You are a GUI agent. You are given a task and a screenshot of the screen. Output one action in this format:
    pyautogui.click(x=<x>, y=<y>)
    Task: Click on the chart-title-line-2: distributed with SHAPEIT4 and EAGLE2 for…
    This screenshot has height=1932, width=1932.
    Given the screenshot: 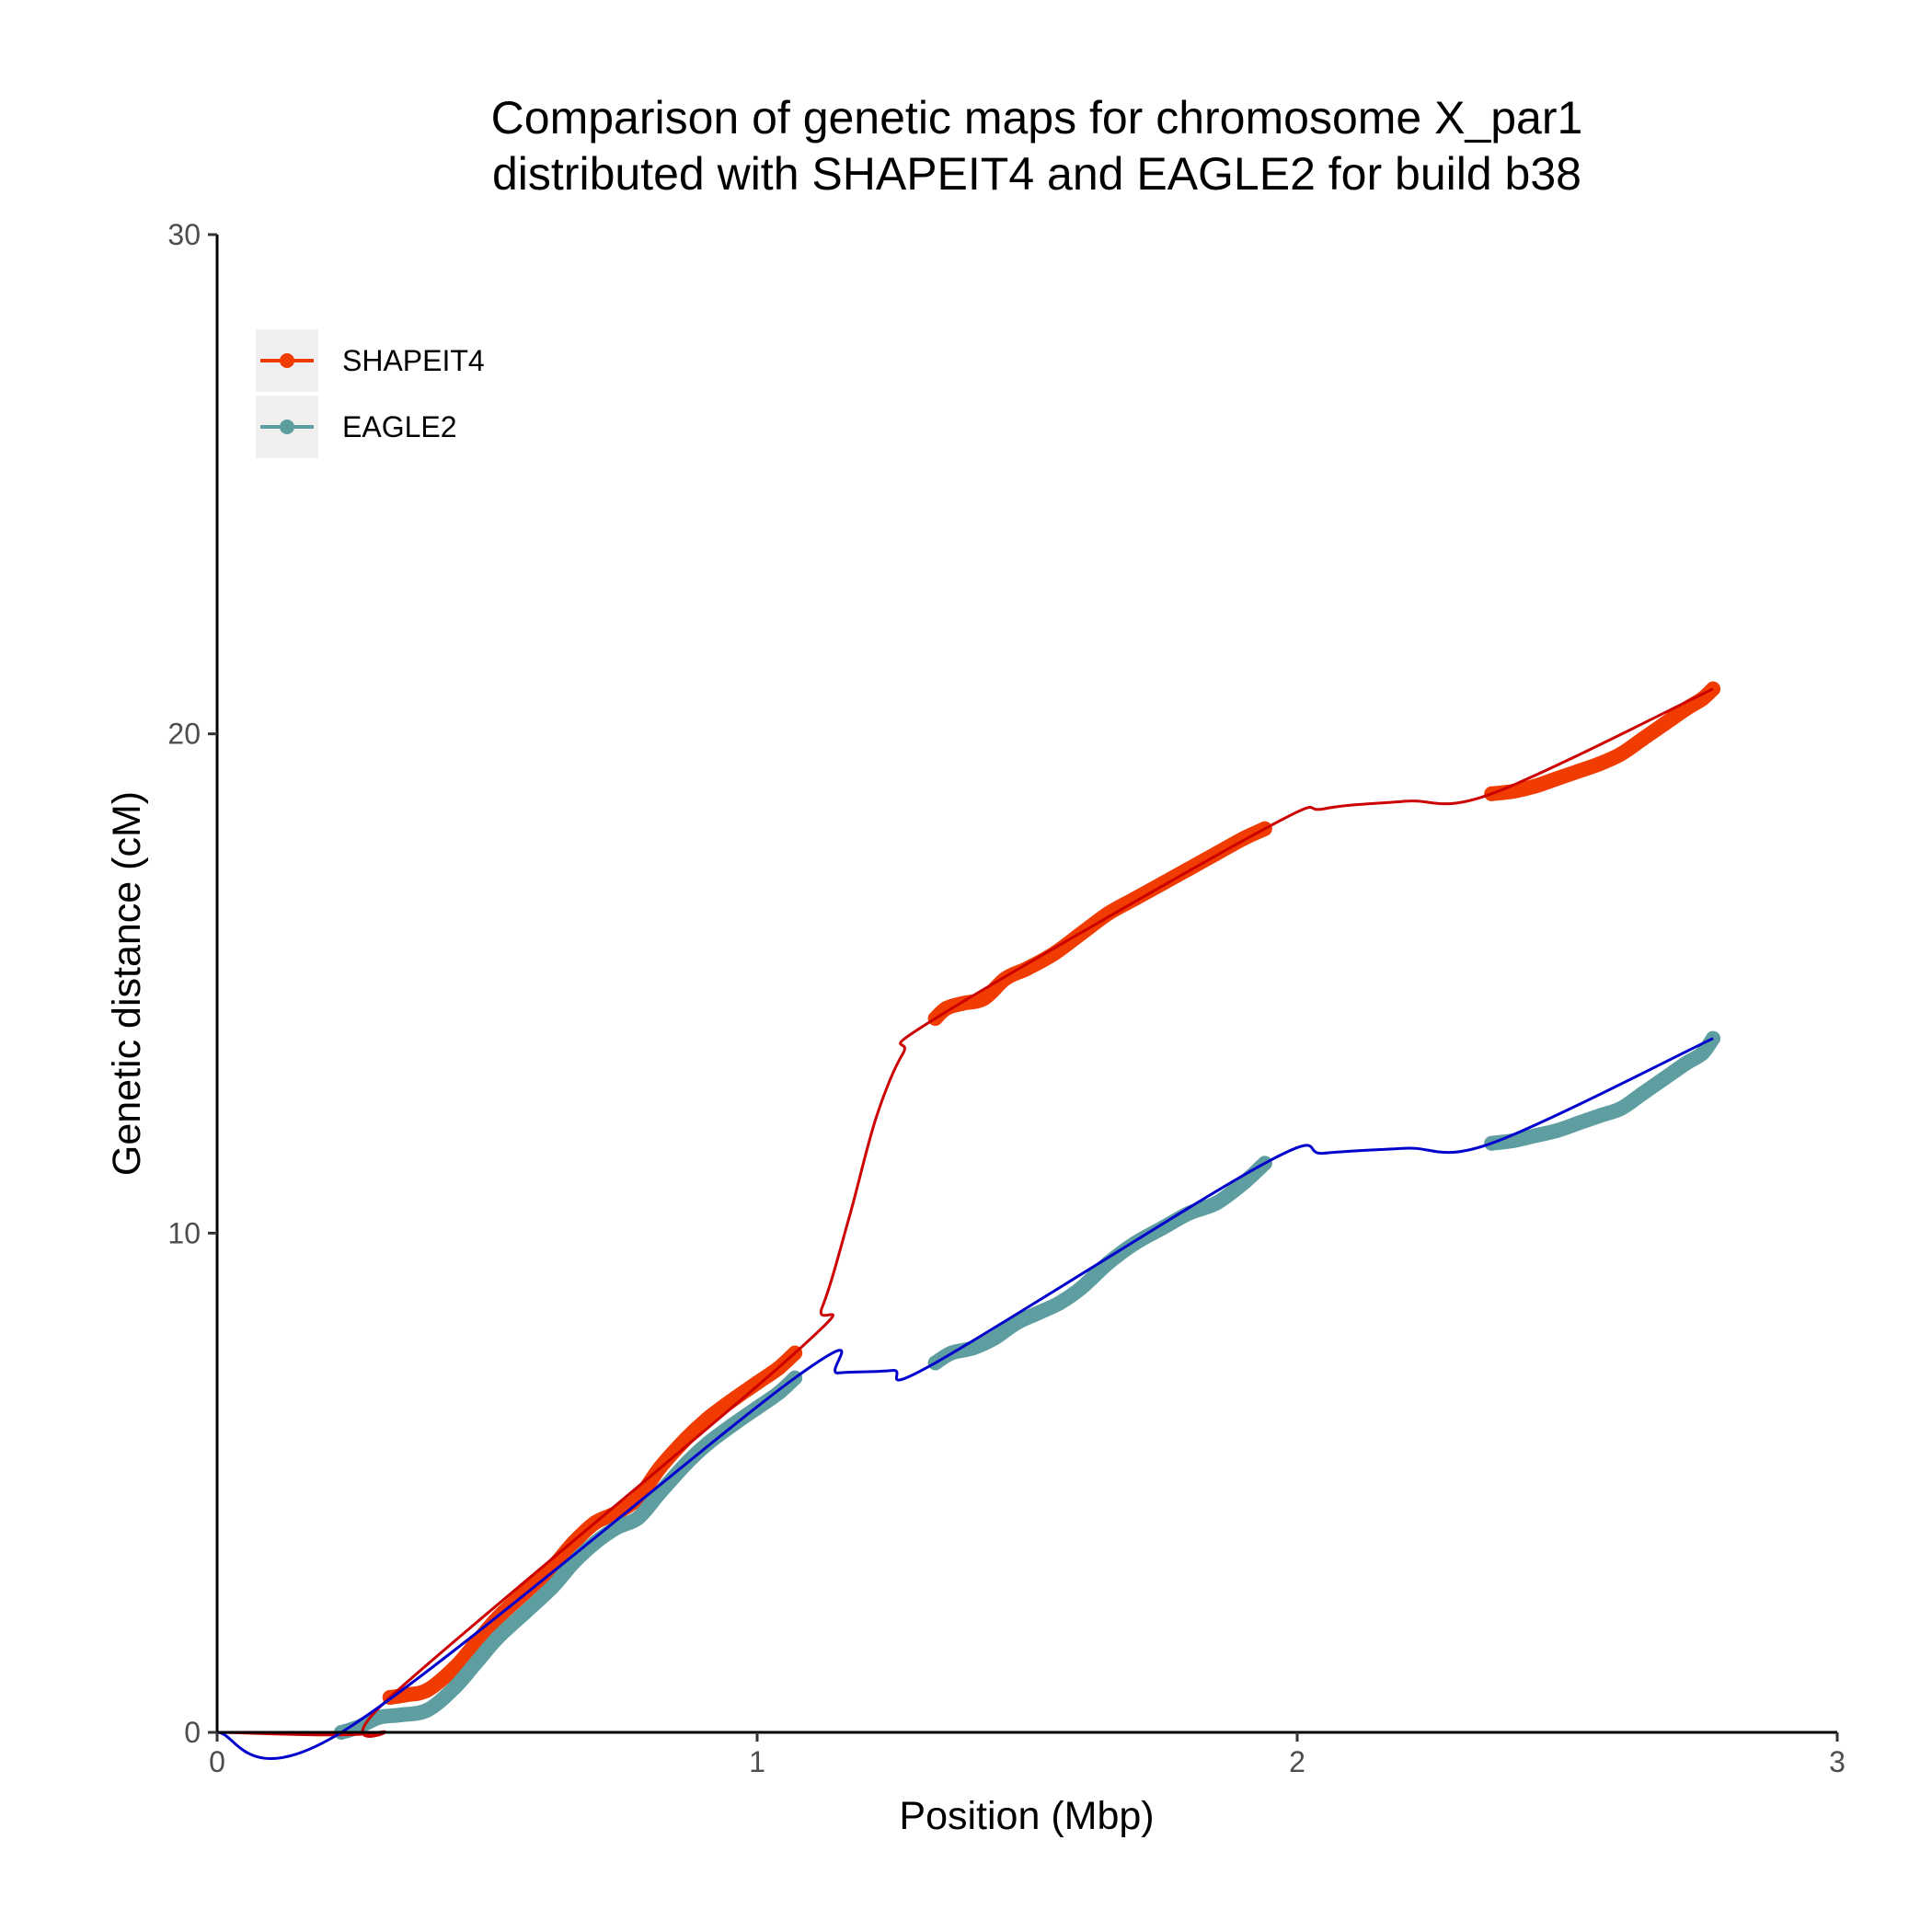 What is the action you would take?
    pyautogui.click(x=1036, y=174)
    